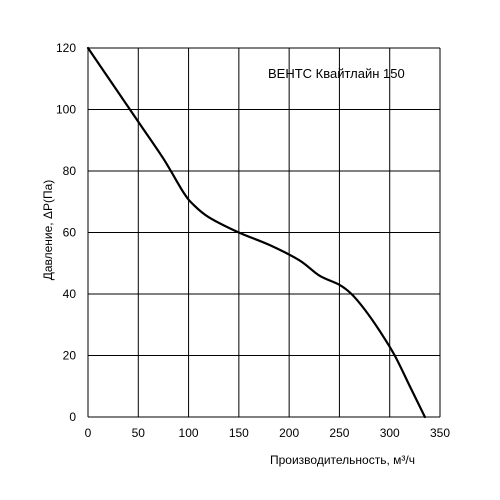 The height and width of the screenshot is (500, 500). What do you see at coordinates (66, 48) in the screenshot?
I see `y-tick-label-6: 120` at bounding box center [66, 48].